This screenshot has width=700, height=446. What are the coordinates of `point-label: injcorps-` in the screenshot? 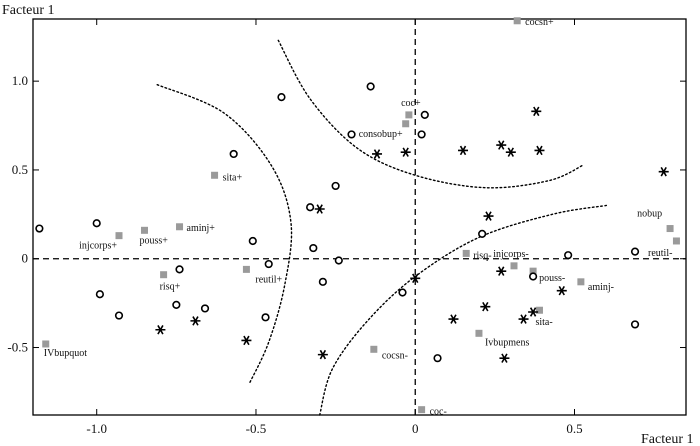 It's located at (511, 254).